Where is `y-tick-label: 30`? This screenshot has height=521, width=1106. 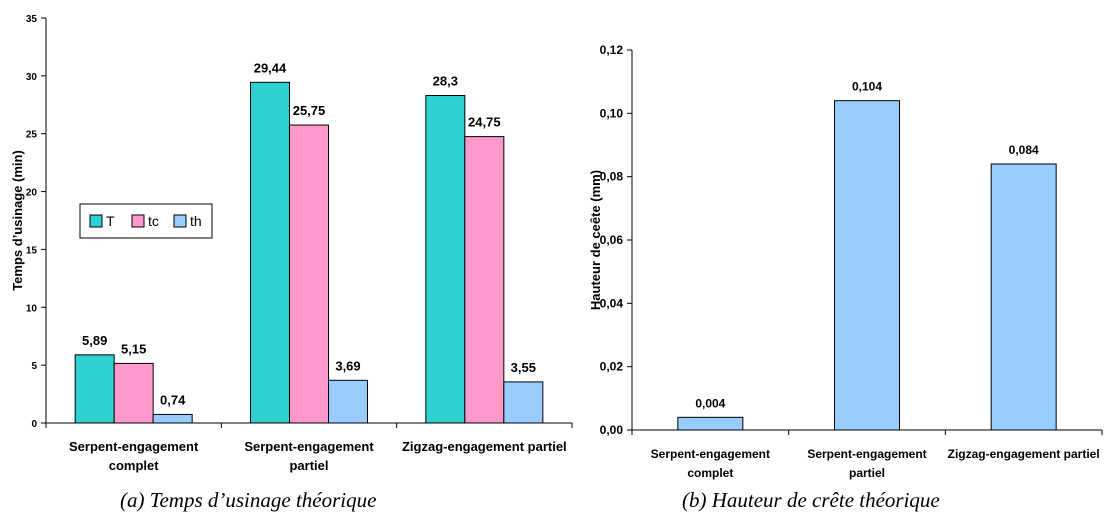
y-tick-label: 30 is located at coordinates (32, 77).